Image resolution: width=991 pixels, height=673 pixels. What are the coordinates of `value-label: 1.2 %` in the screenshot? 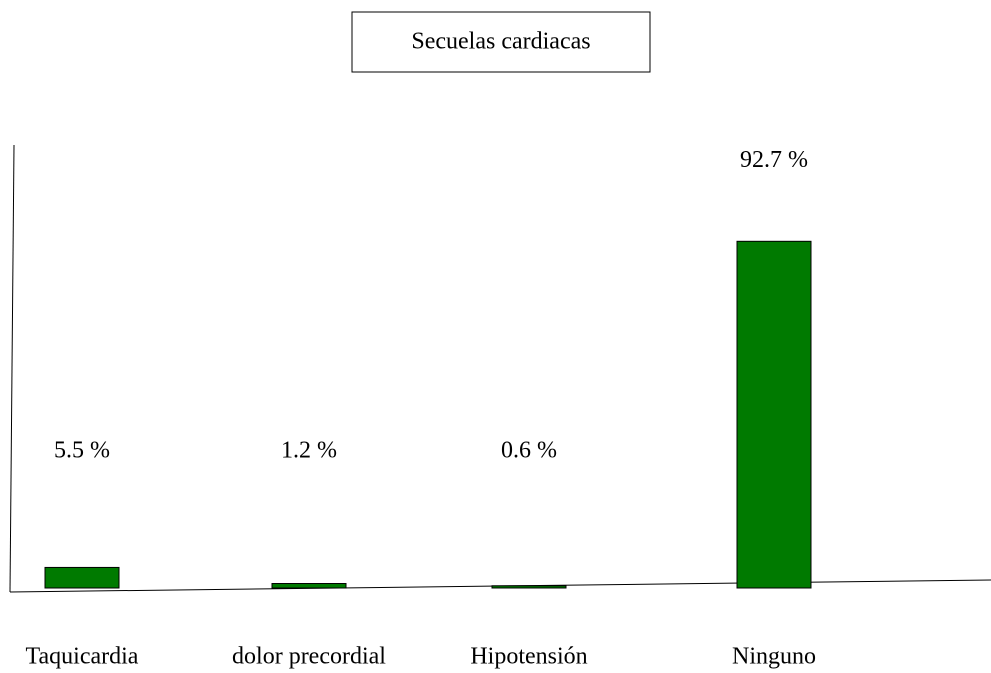 It's located at (309, 451).